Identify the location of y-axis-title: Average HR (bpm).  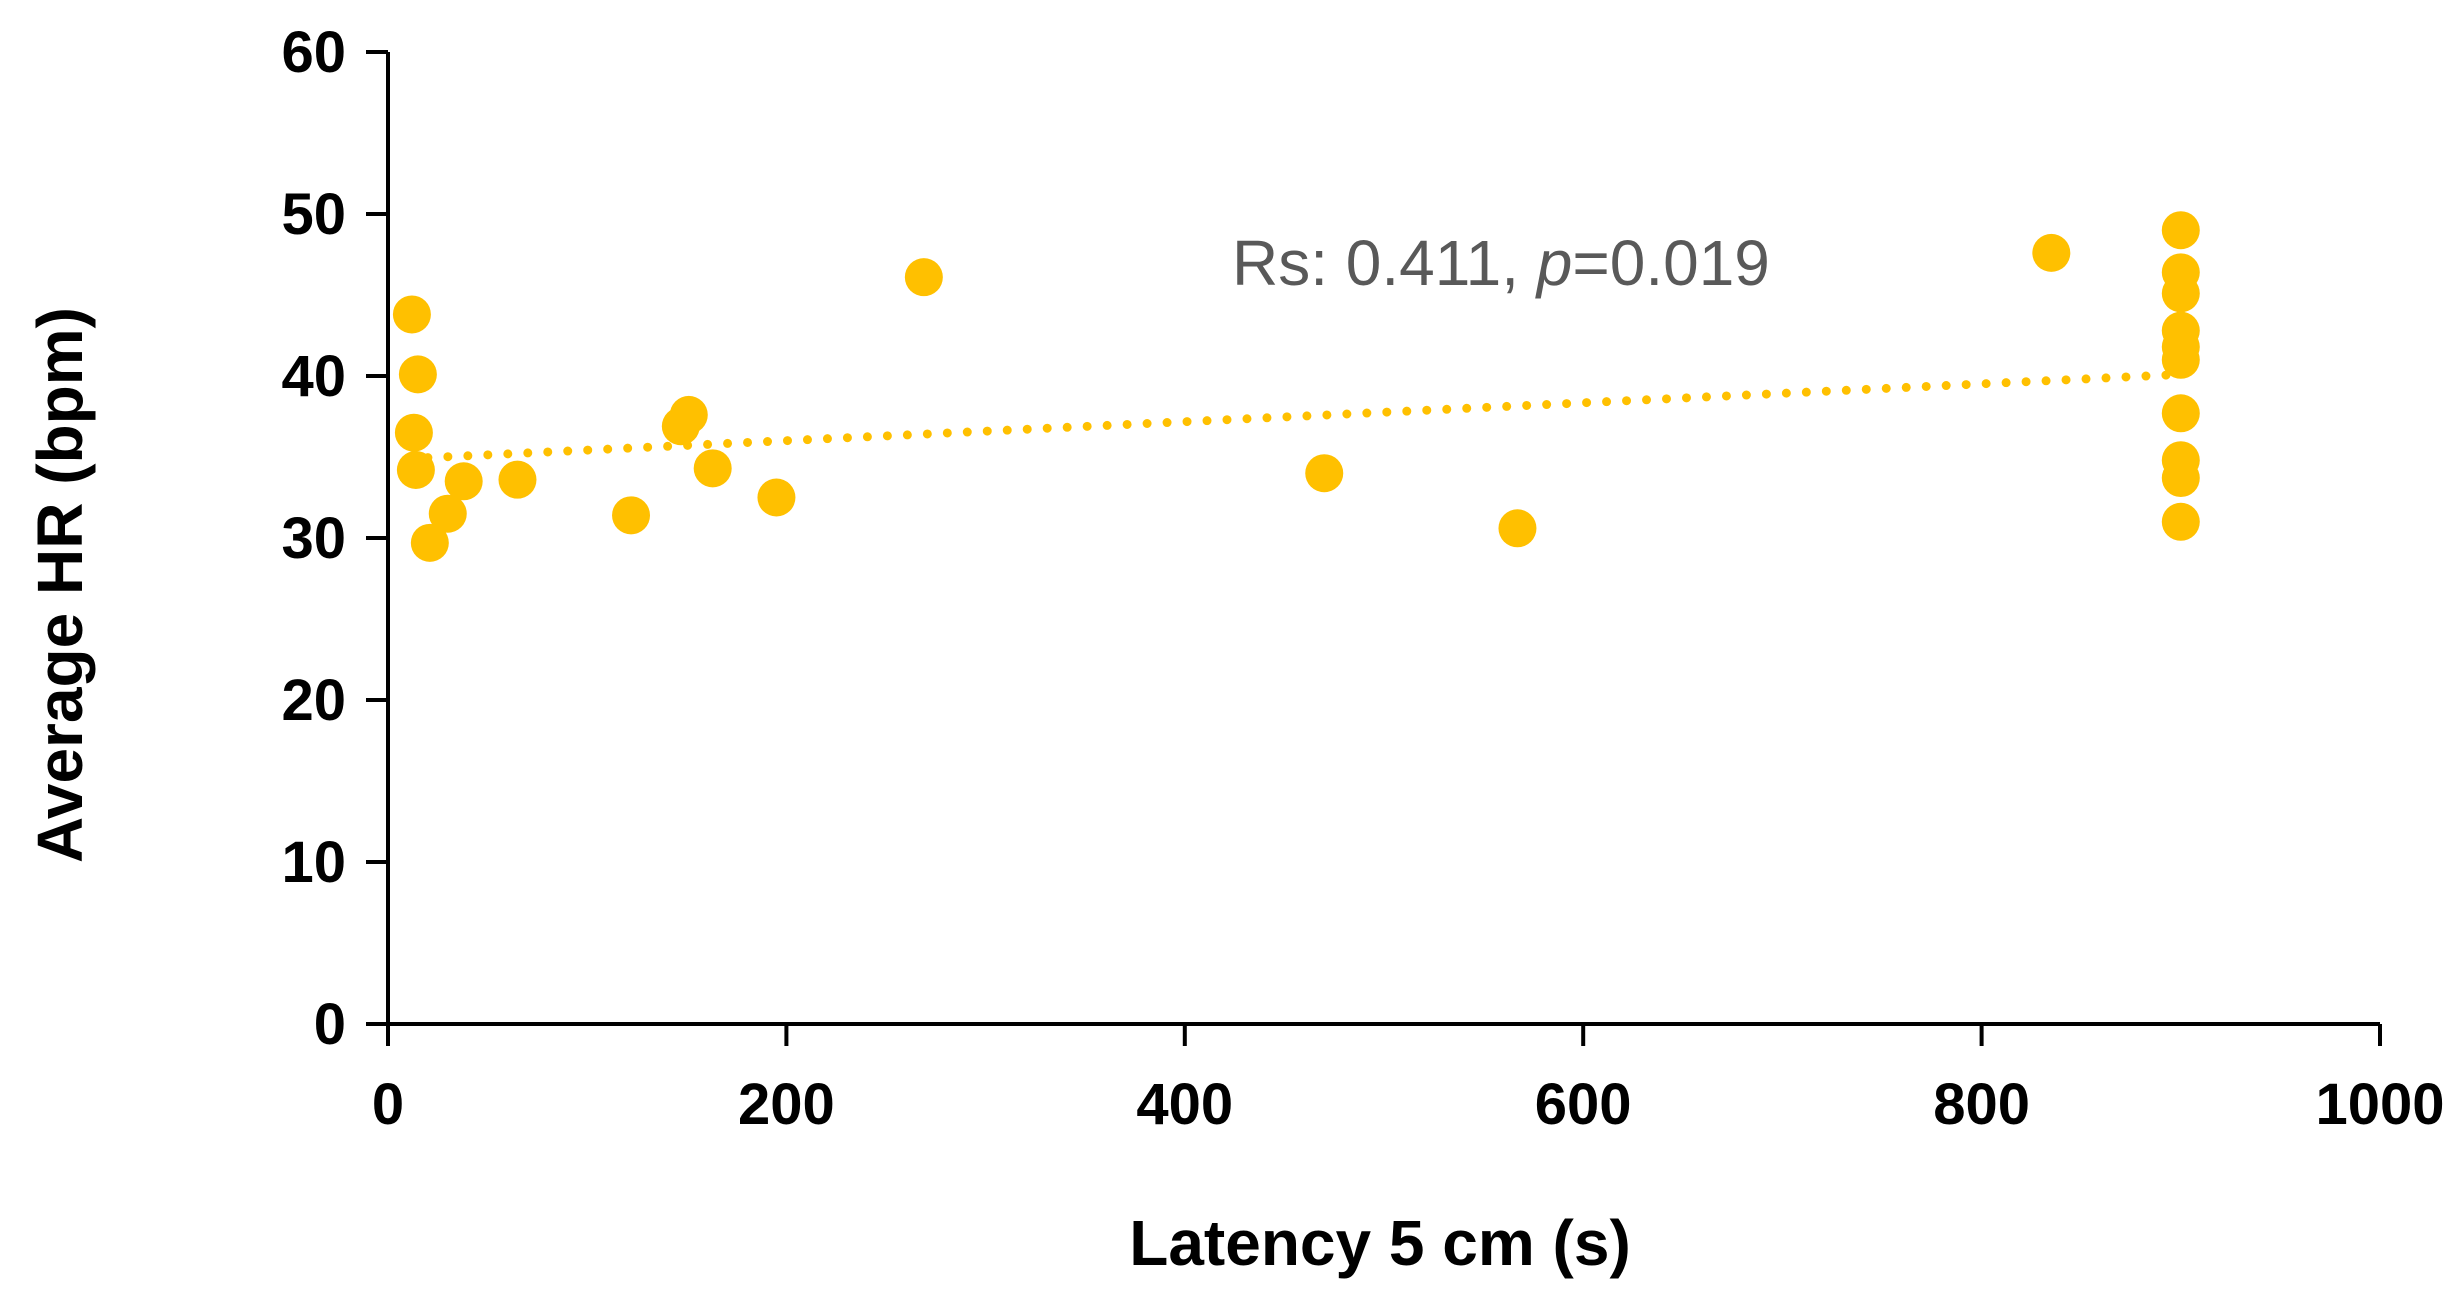
(60, 585).